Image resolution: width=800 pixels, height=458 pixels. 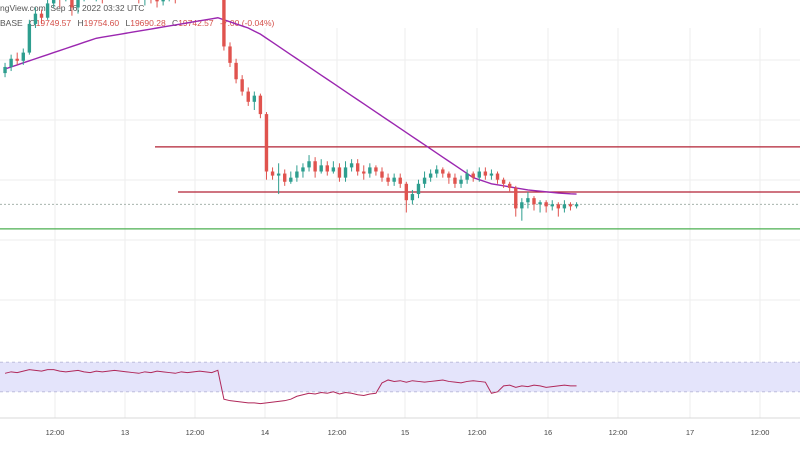 What do you see at coordinates (148, 23) in the screenshot?
I see `header-low-value: 19690.28` at bounding box center [148, 23].